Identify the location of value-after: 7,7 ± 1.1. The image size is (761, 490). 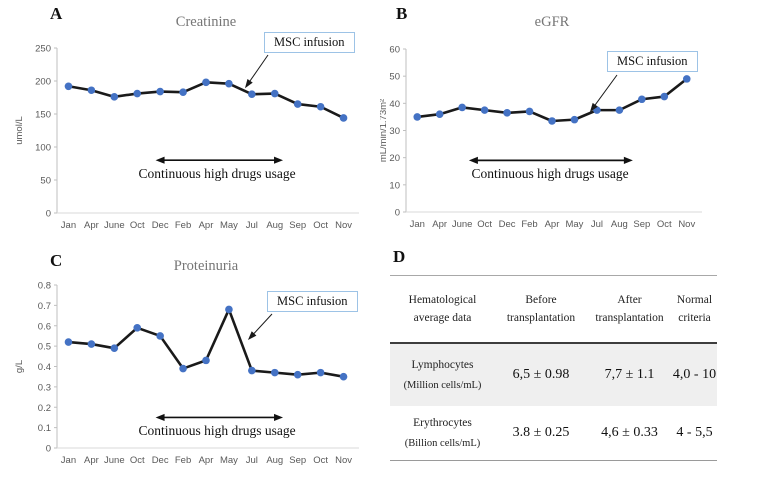
(629, 374).